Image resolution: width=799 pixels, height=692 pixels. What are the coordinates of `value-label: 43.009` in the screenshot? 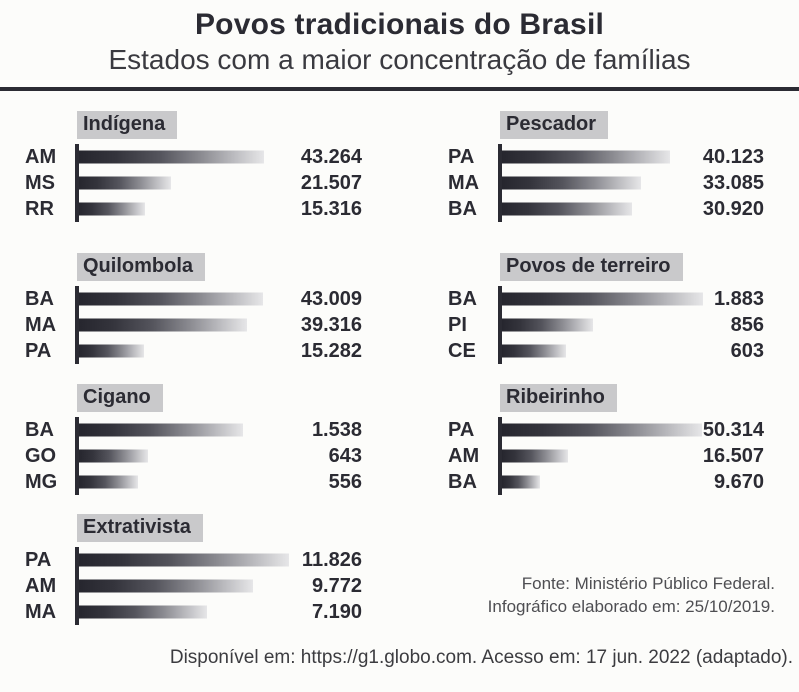 It's located at (331, 298).